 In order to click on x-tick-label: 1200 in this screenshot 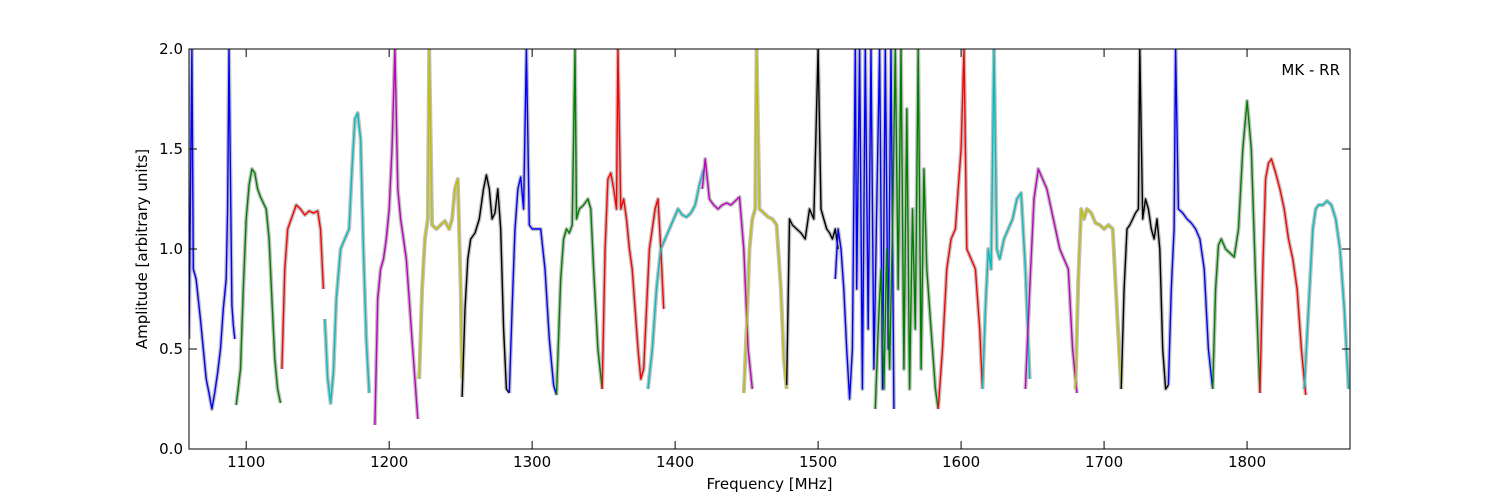, I will do `click(389, 462)`.